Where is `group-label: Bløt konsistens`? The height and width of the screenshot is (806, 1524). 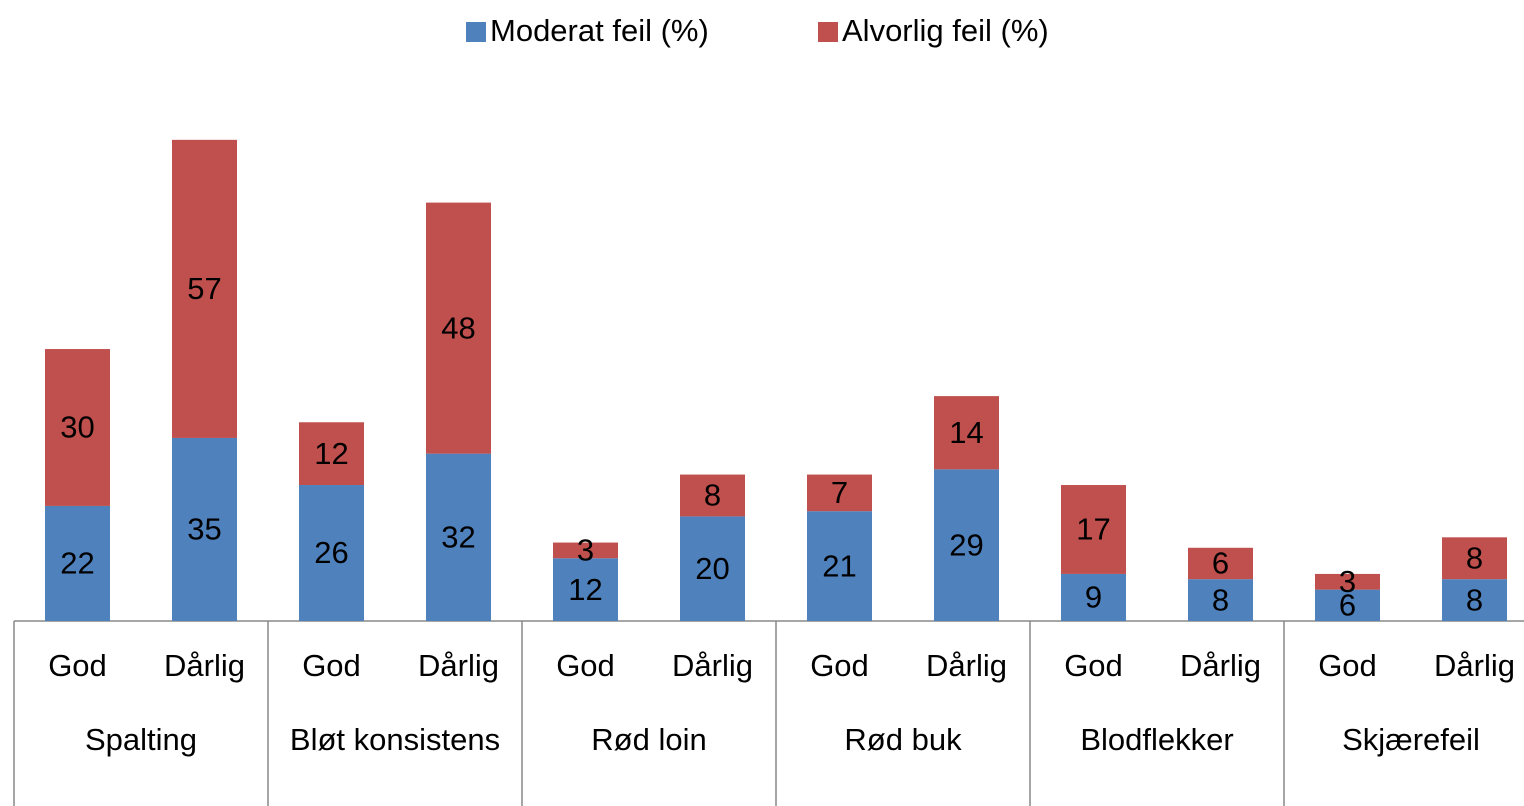 group-label: Bløt konsistens is located at coordinates (395, 739).